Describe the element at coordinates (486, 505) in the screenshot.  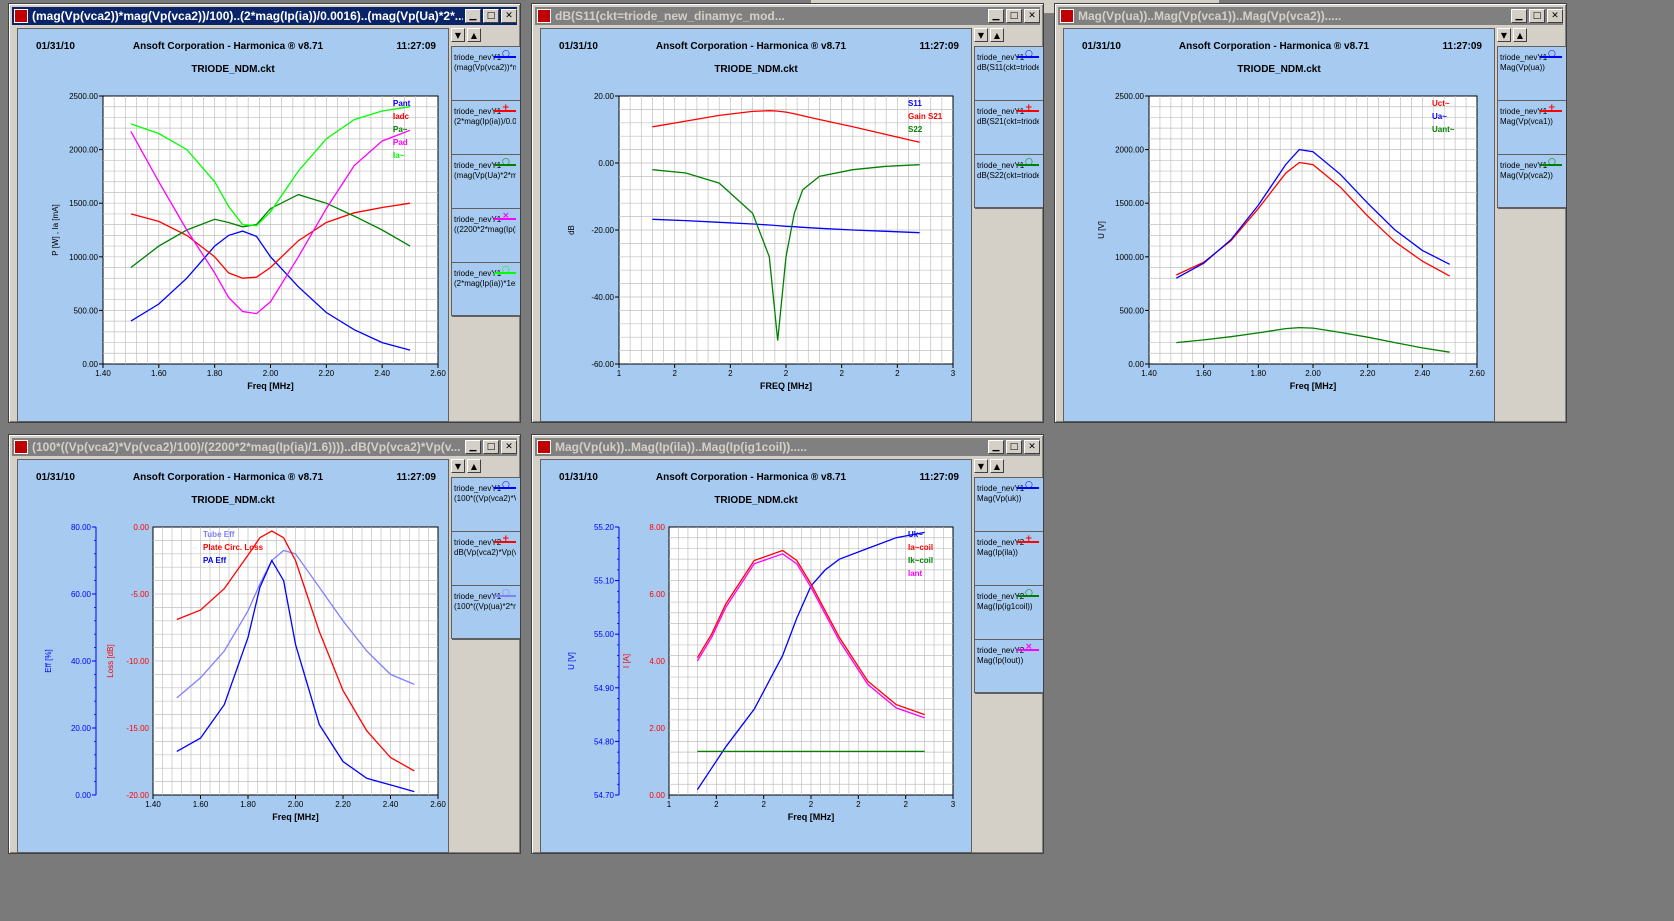
I see `legend-item: triode_nevY1 (100*((Vp(vca2)*Vp( ○` at that location.